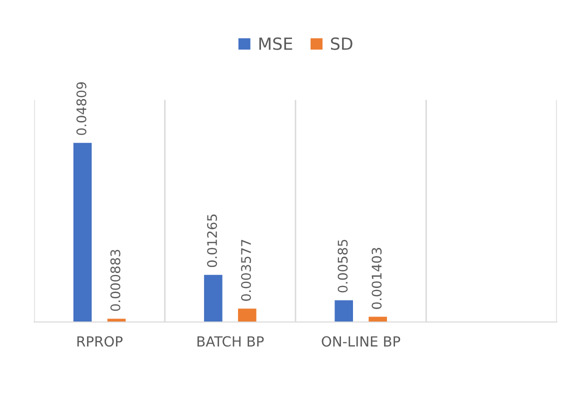 The width and height of the screenshot is (580, 401). I want to click on legend-label: MSE, so click(275, 43).